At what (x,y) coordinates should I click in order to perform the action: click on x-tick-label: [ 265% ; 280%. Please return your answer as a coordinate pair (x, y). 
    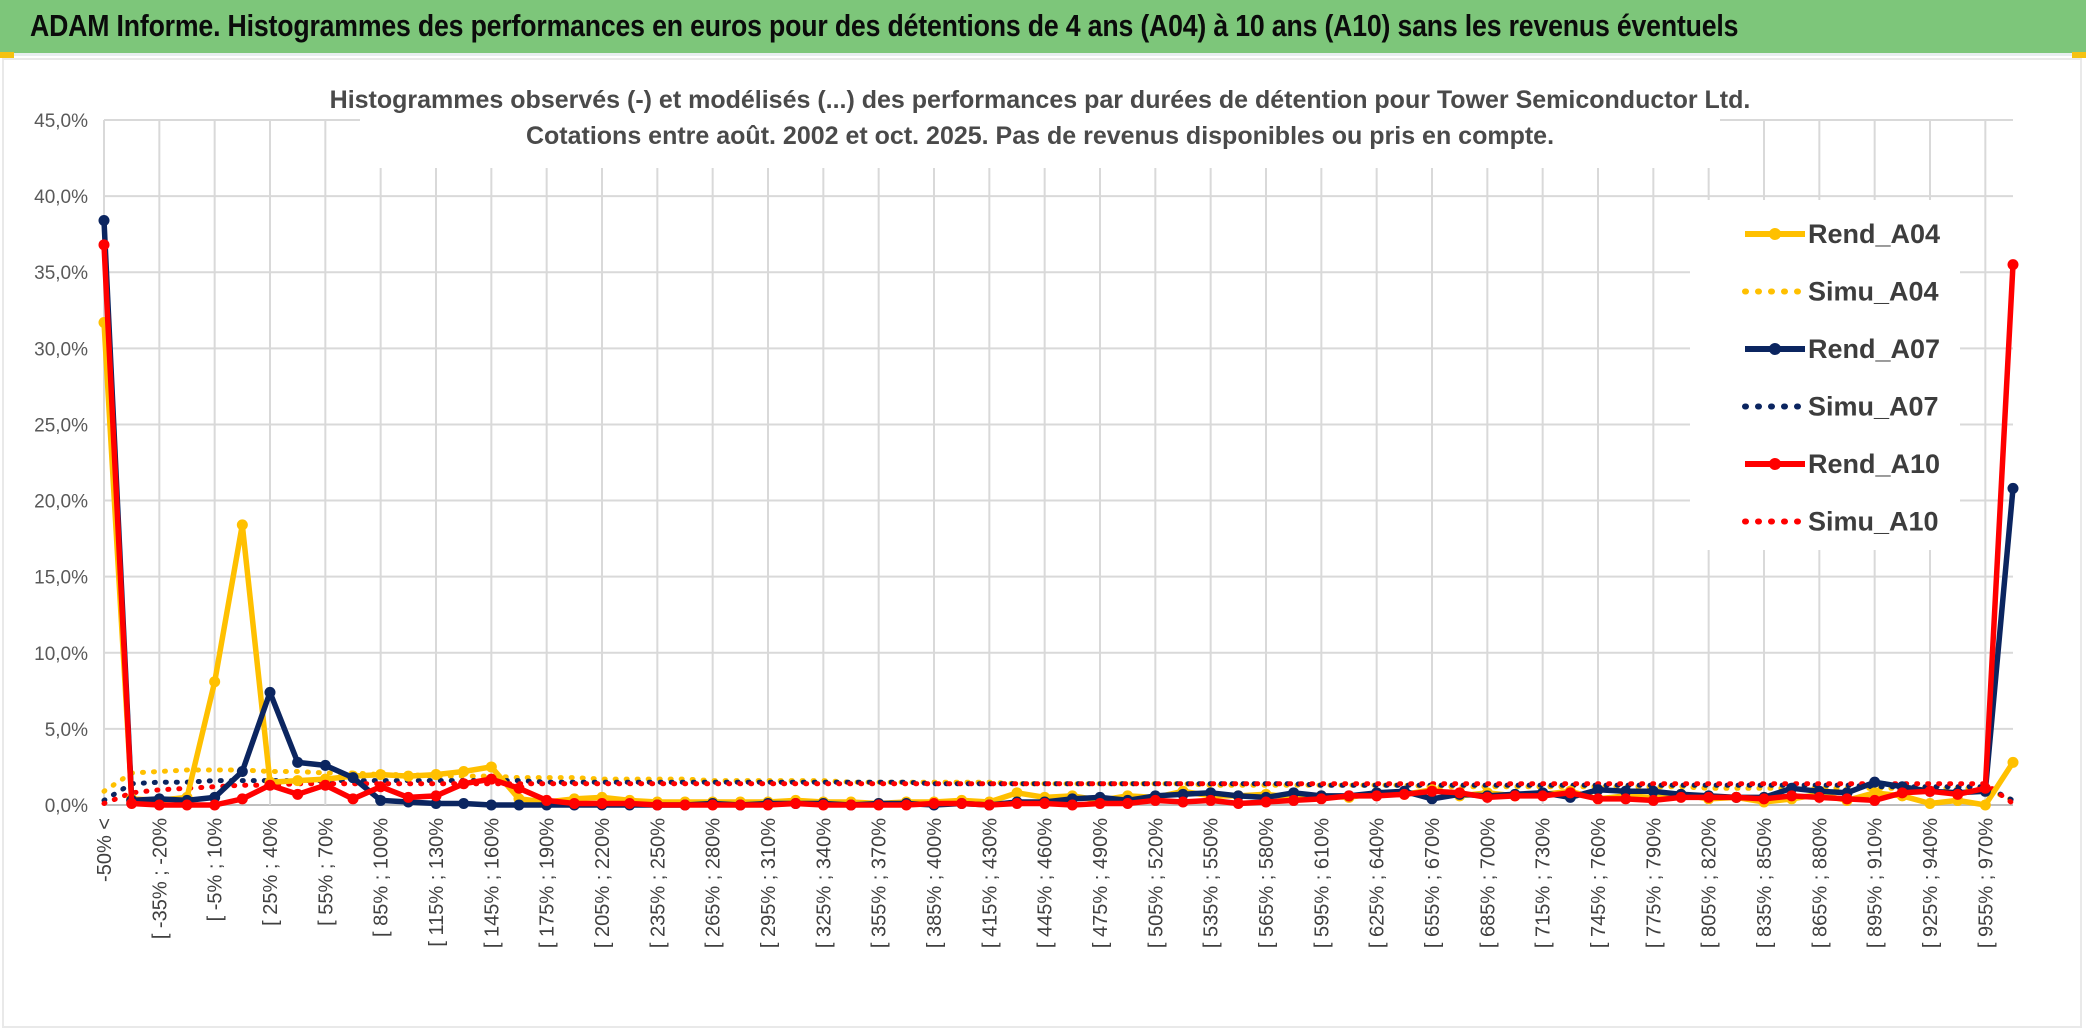
    Looking at the image, I should click on (714, 883).